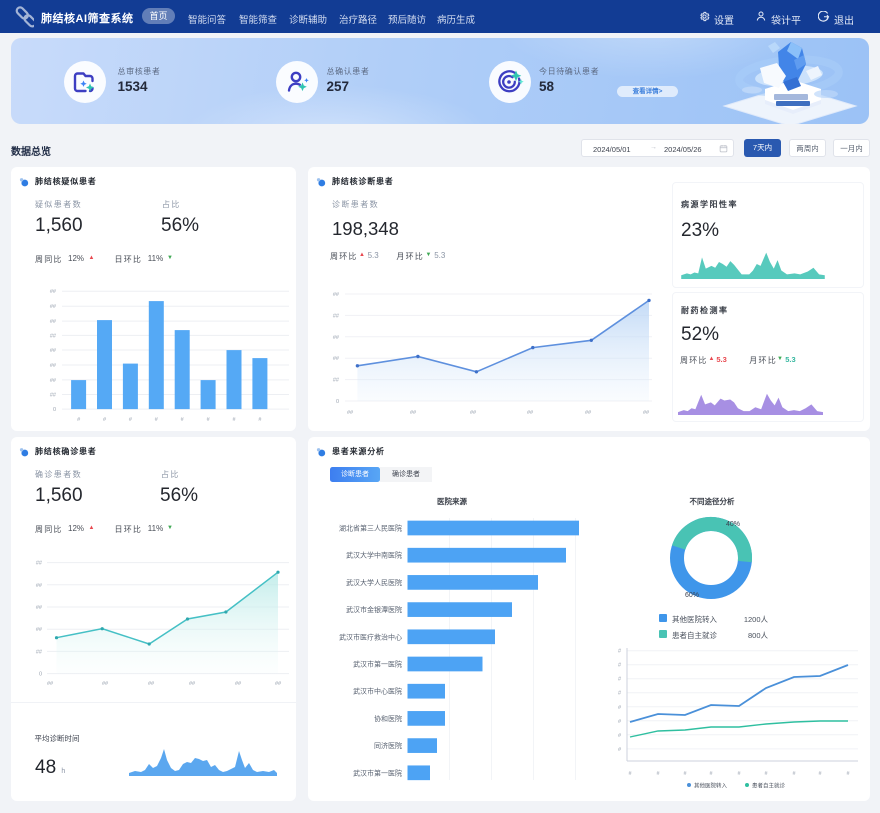 This screenshot has width=880, height=813. I want to click on svg-text: 武汉市中心医院, so click(377, 691).